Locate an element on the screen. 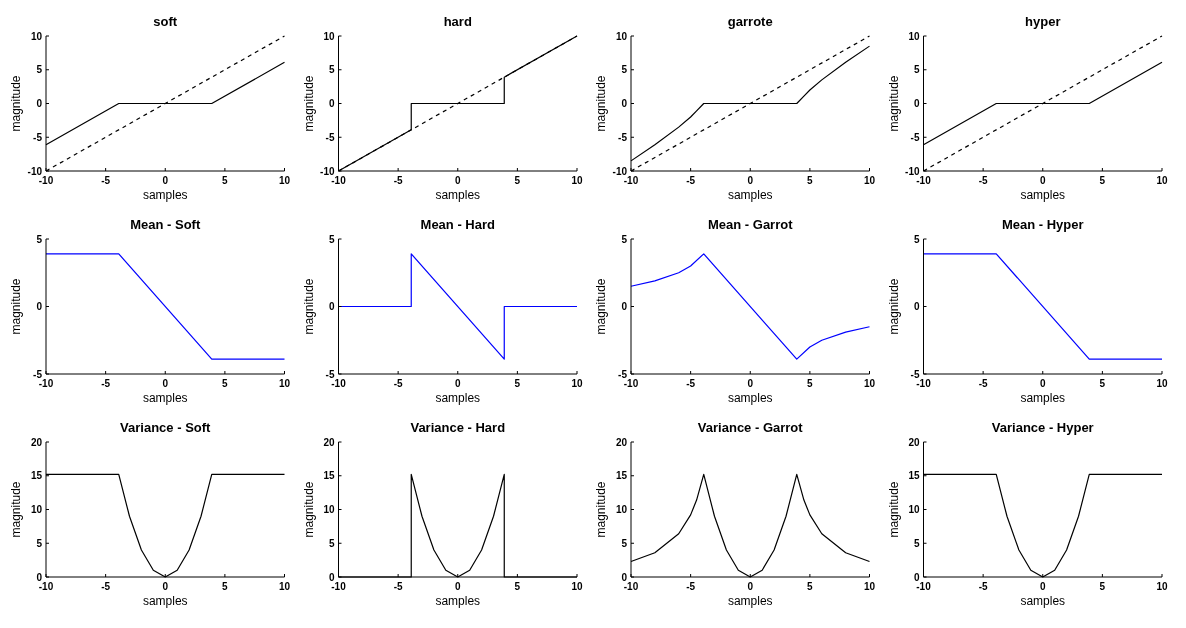  chart-title: hyper is located at coordinates (1043, 21).